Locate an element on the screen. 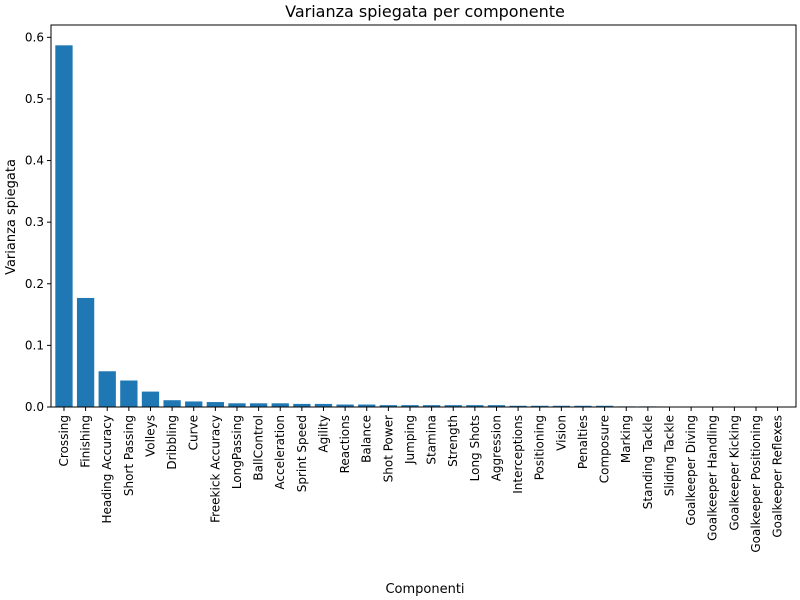 This screenshot has width=800, height=600. x-tick-label: Marking is located at coordinates (626, 439).